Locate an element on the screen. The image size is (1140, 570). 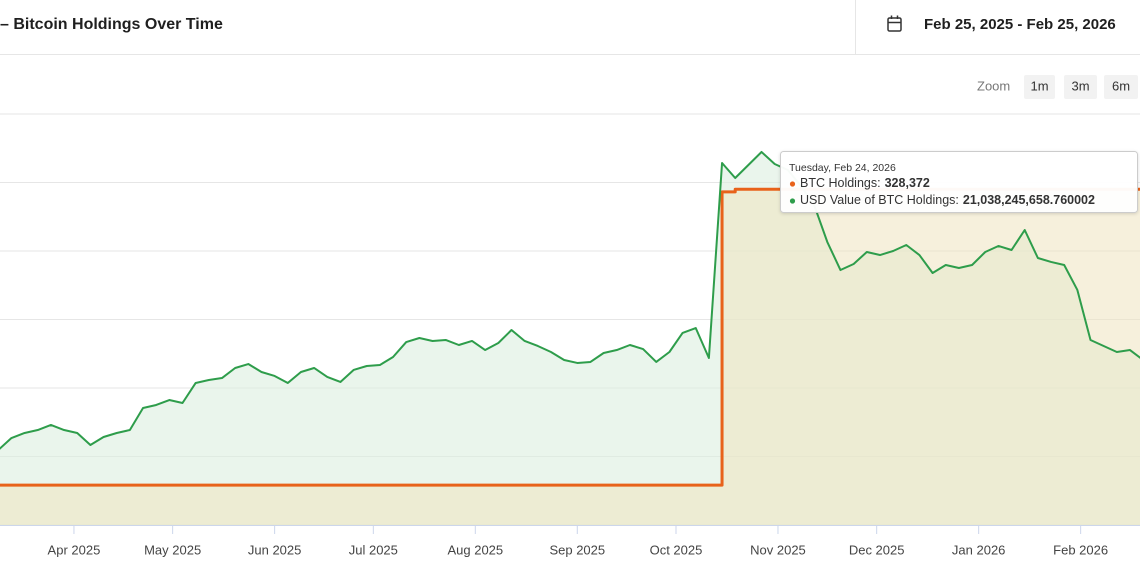
x-tick-label: Jan 2026 is located at coordinates (979, 549).